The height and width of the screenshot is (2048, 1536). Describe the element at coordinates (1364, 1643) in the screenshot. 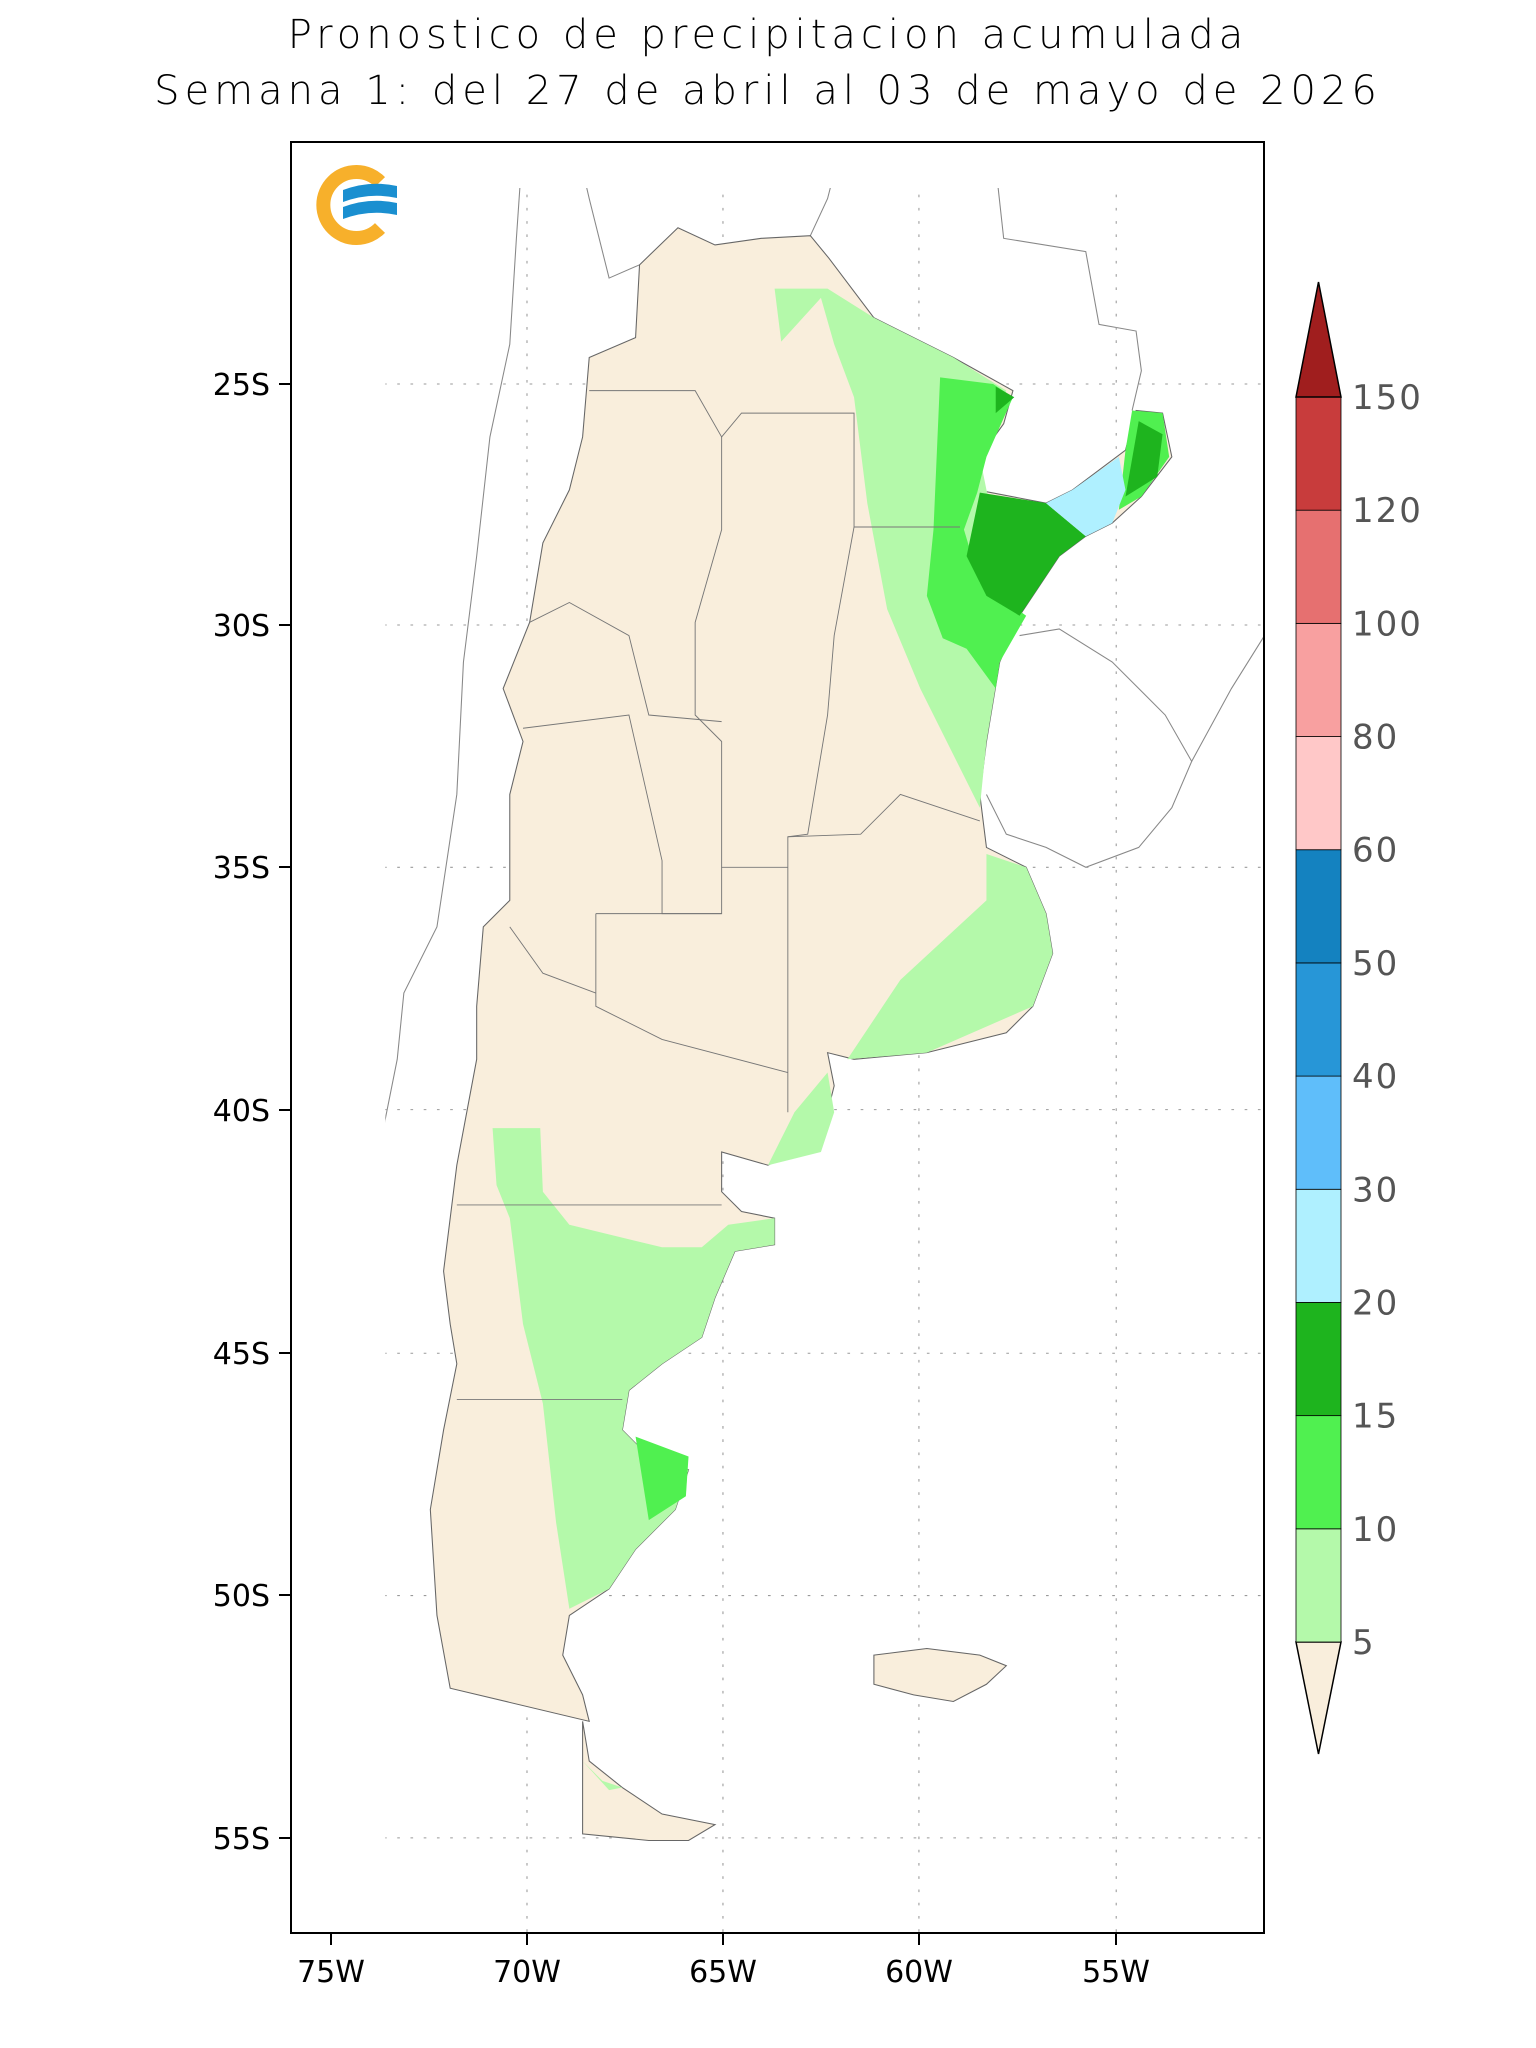

I see `colorbar-label: 5` at that location.